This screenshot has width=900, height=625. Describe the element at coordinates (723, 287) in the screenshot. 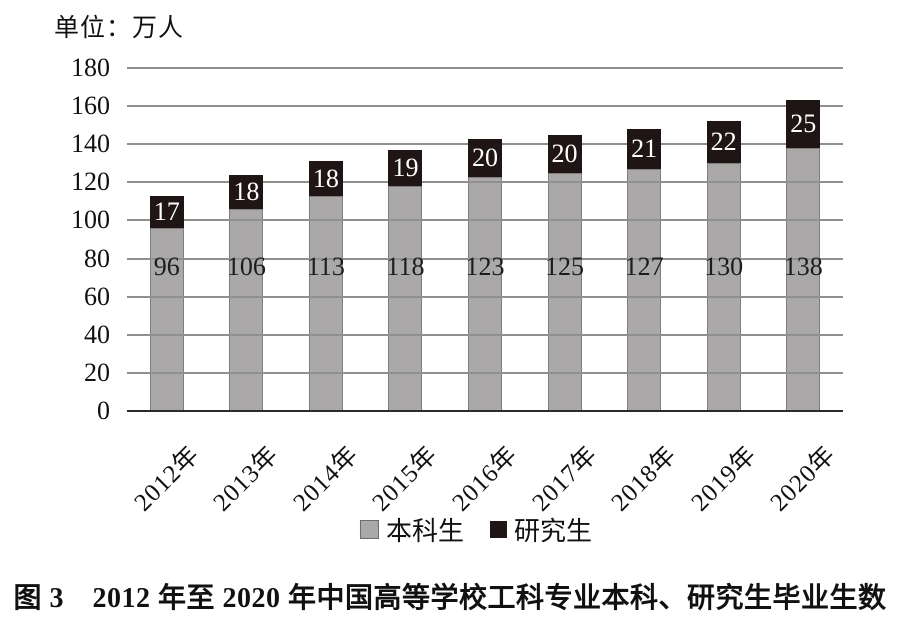

I see `undergrad-bar-segment-2019年` at that location.